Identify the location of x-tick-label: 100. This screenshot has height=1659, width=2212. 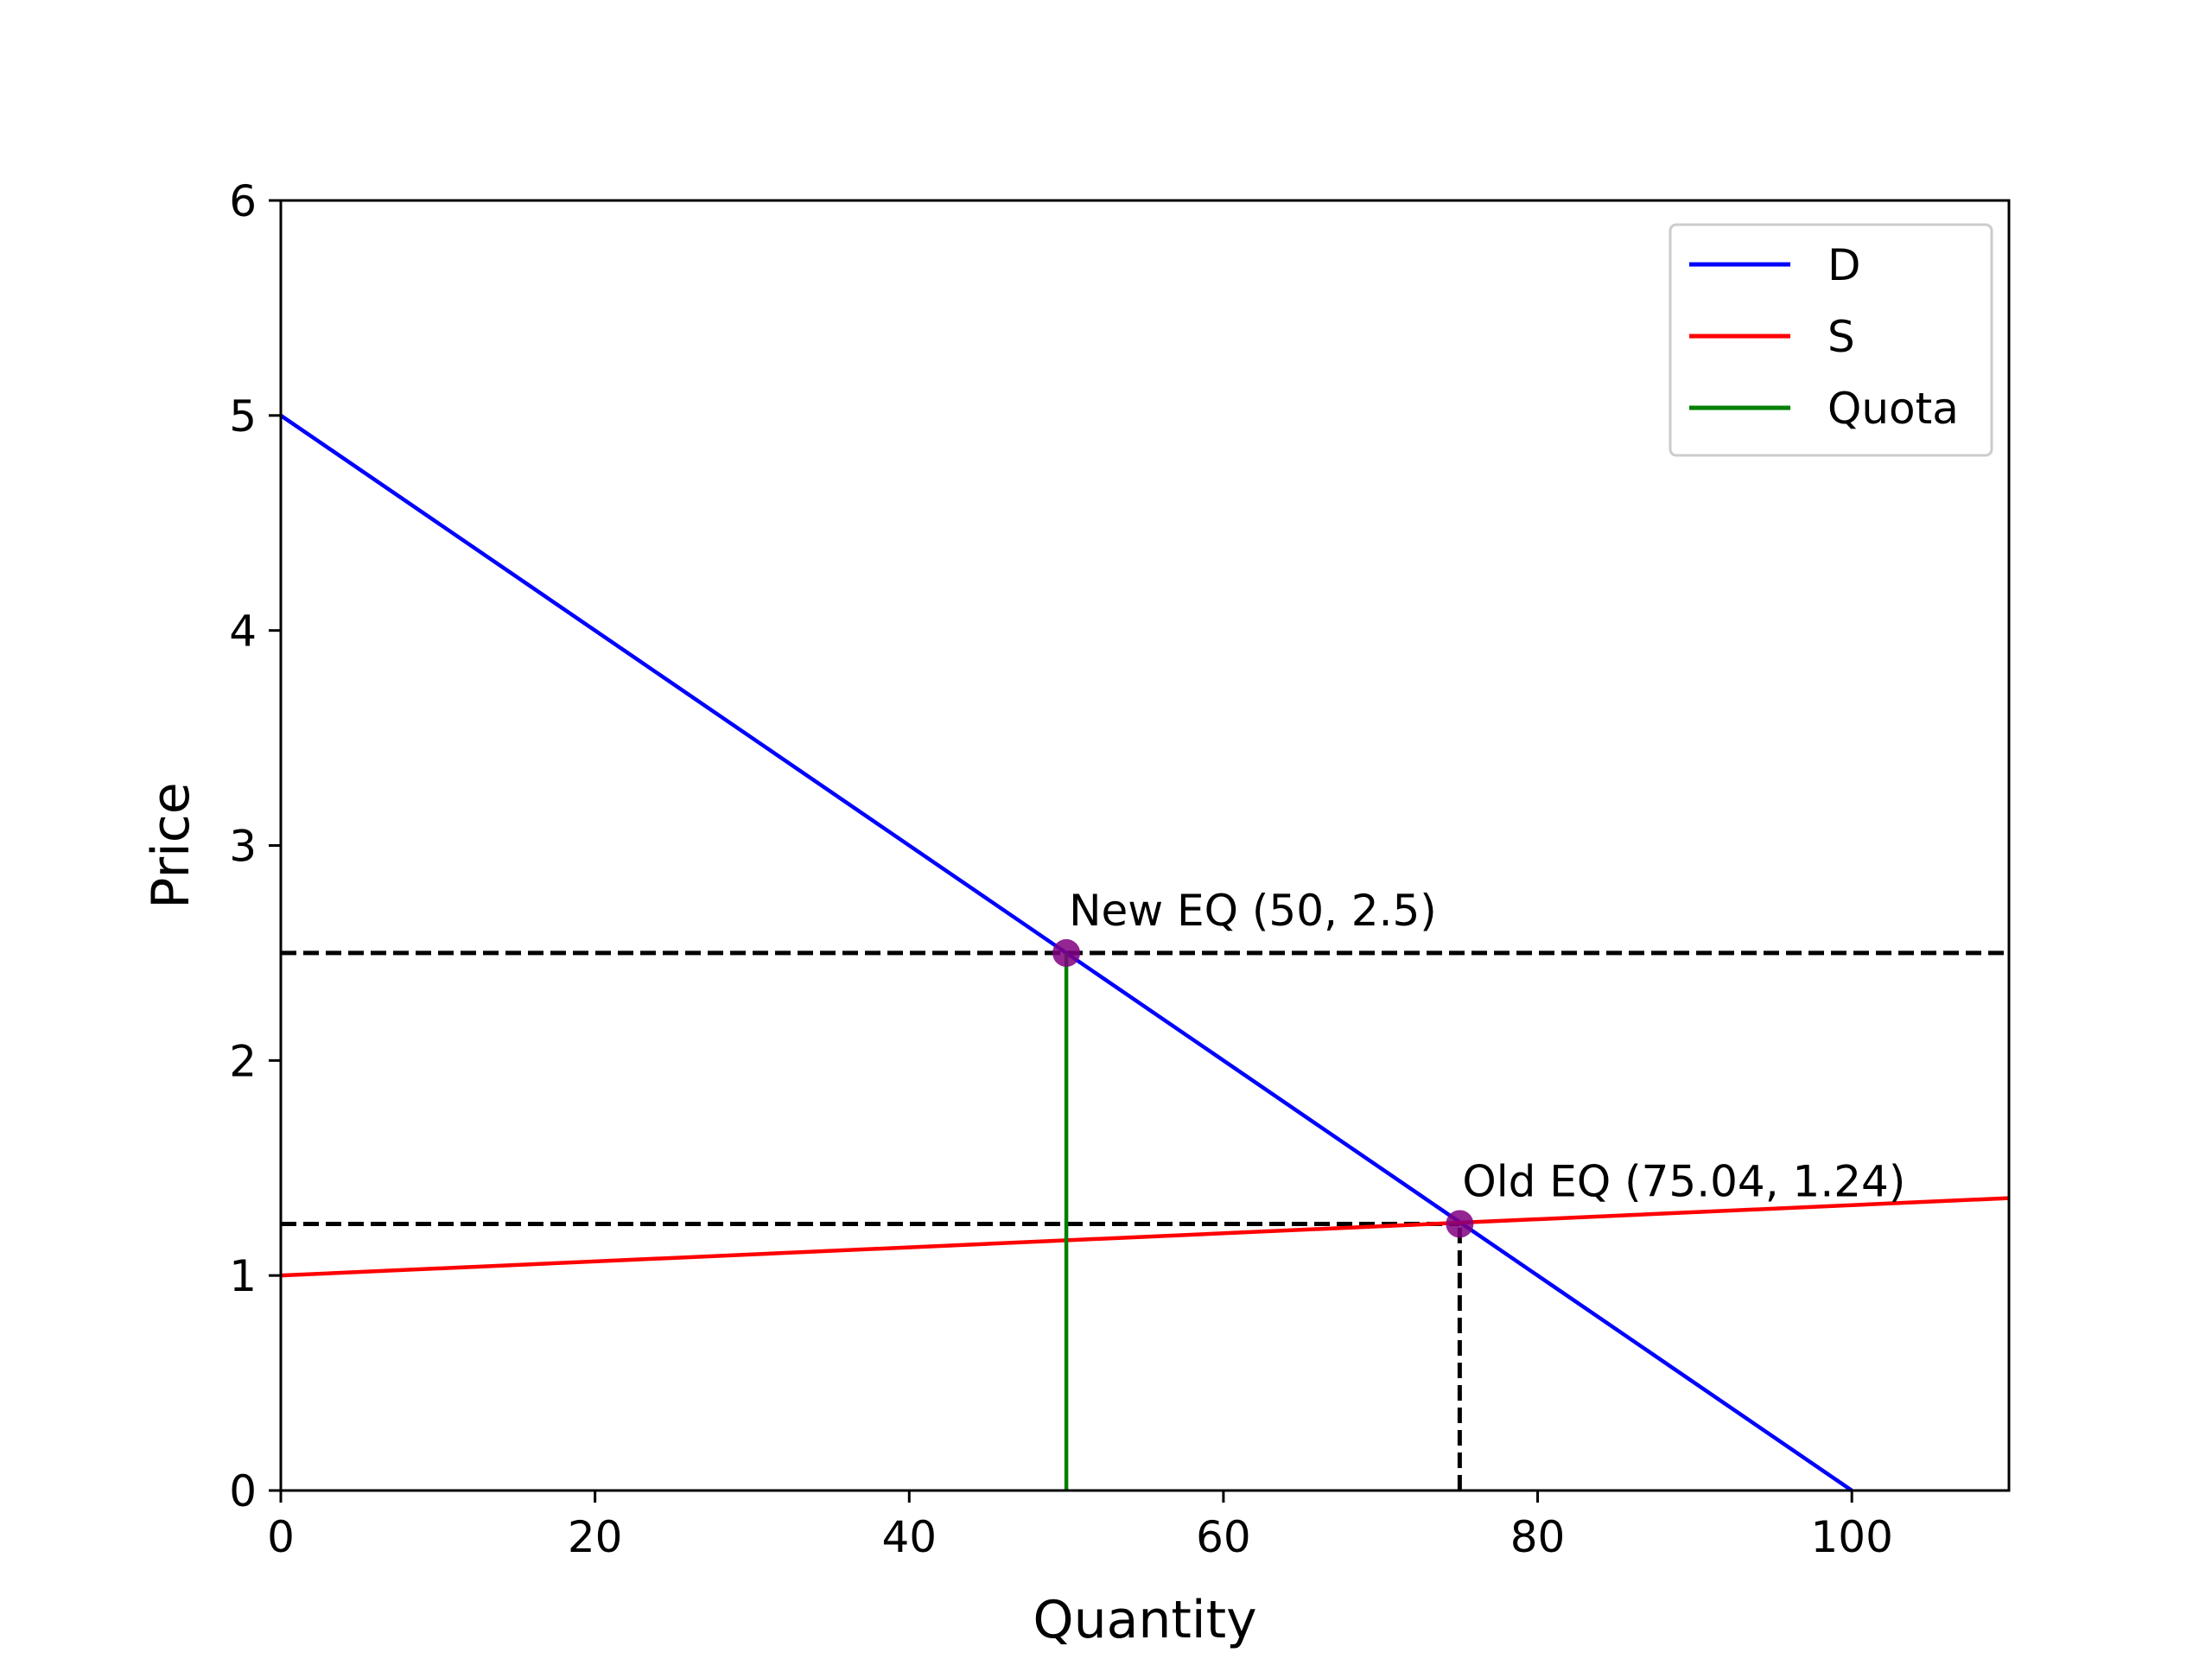
(1851, 1537).